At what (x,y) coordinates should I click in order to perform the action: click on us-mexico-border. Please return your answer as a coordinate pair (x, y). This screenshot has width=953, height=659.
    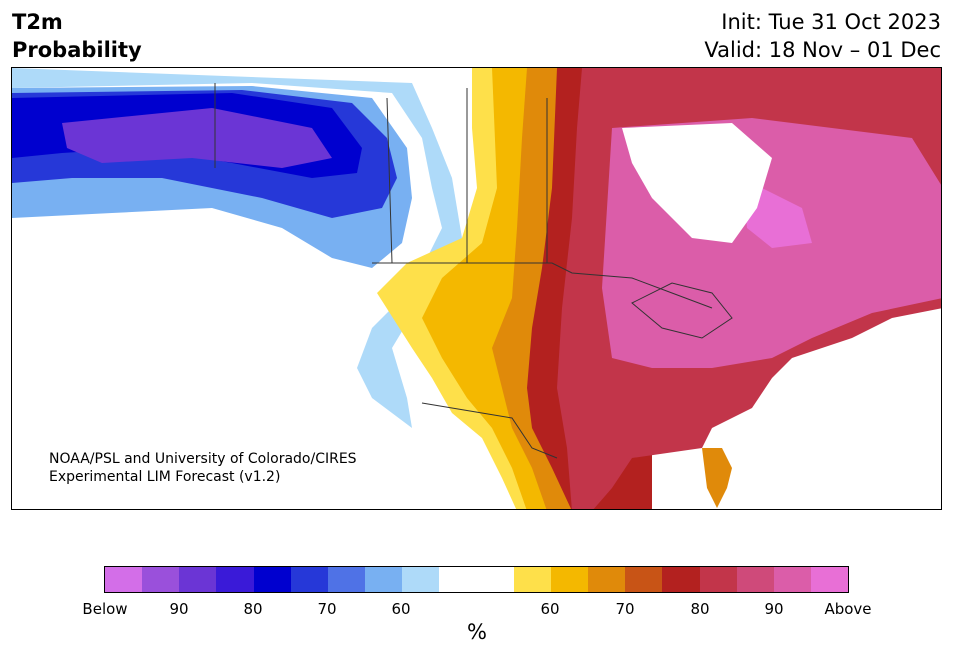
    Looking at the image, I should click on (489, 430).